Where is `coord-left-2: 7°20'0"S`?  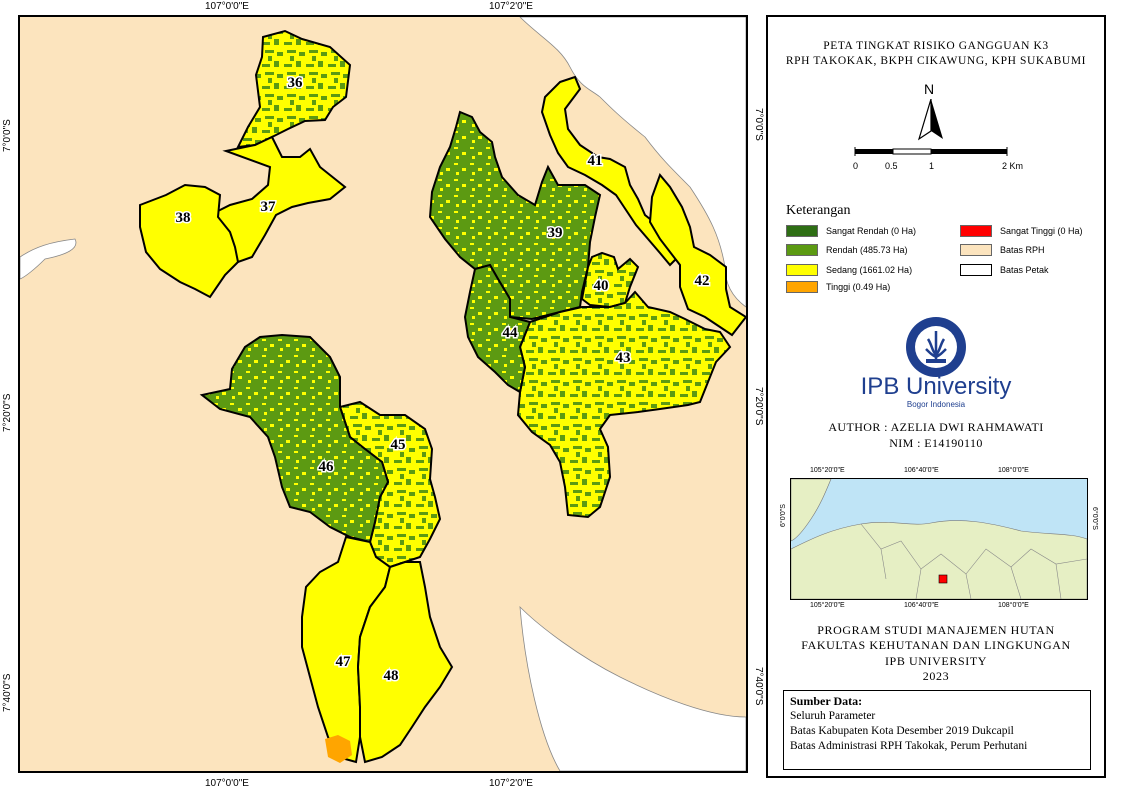
coord-left-2: 7°20'0"S is located at coordinates (7, 412).